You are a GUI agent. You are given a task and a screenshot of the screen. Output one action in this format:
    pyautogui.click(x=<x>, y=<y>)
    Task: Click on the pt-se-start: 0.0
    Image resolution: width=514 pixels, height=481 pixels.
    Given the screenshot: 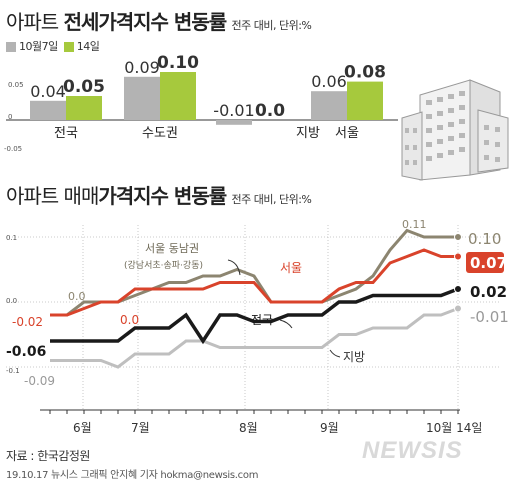 What is the action you would take?
    pyautogui.click(x=77, y=296)
    